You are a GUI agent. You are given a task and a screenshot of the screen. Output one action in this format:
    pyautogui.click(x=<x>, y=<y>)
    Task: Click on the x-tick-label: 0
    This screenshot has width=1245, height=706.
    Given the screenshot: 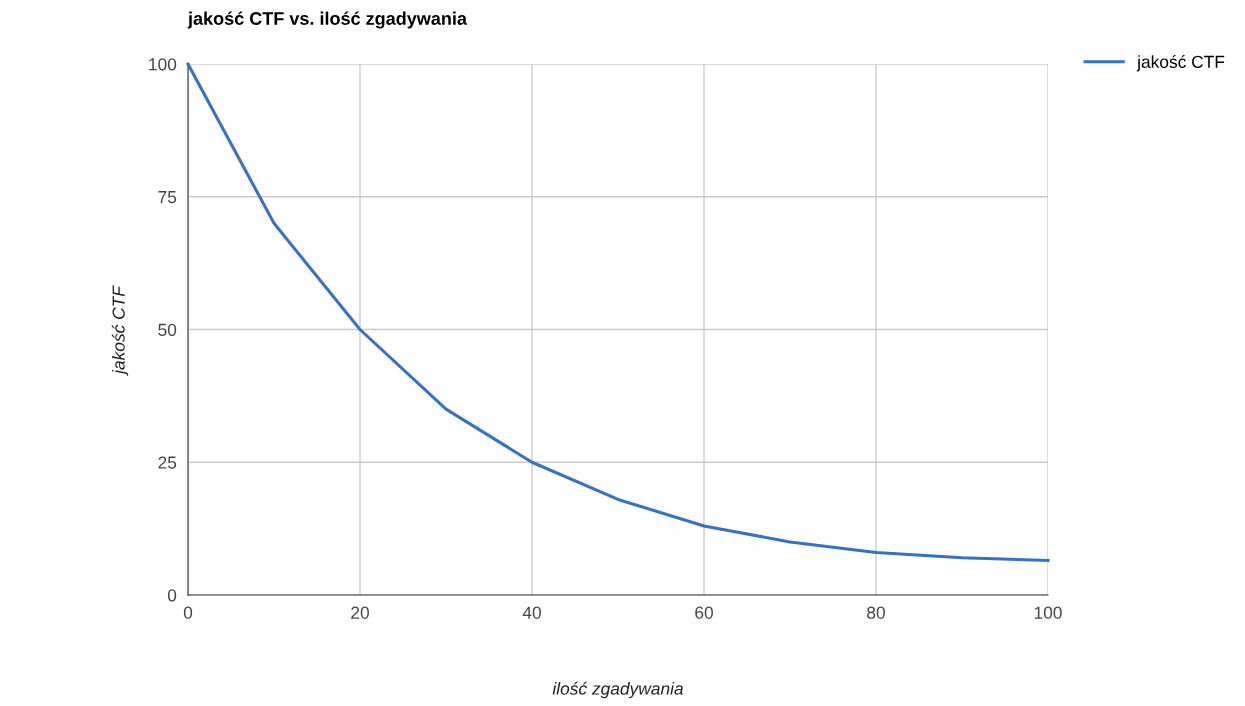 What is the action you would take?
    pyautogui.click(x=188, y=612)
    